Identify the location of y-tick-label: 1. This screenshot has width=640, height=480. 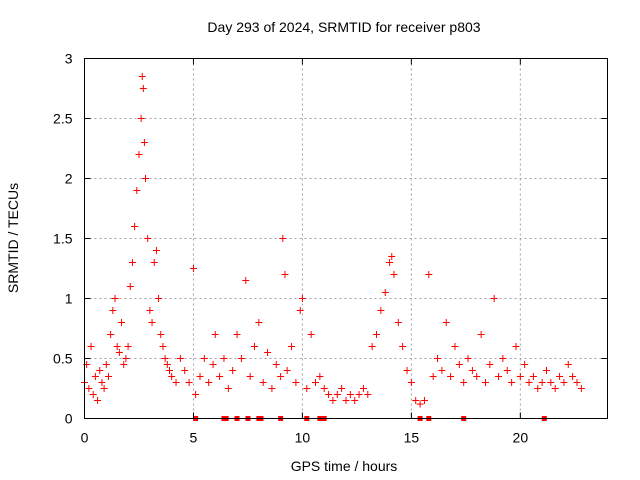
(69, 299).